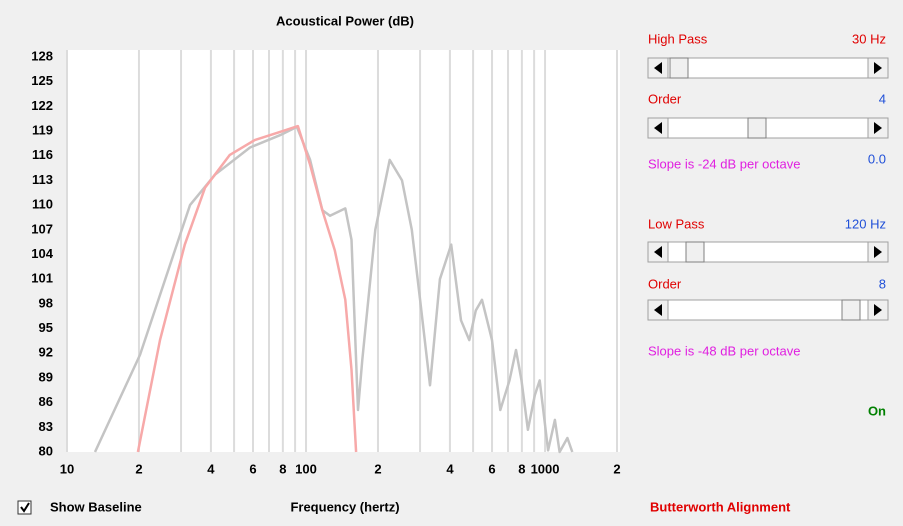 The image size is (903, 526). I want to click on gain-value: 0.0, so click(877, 158).